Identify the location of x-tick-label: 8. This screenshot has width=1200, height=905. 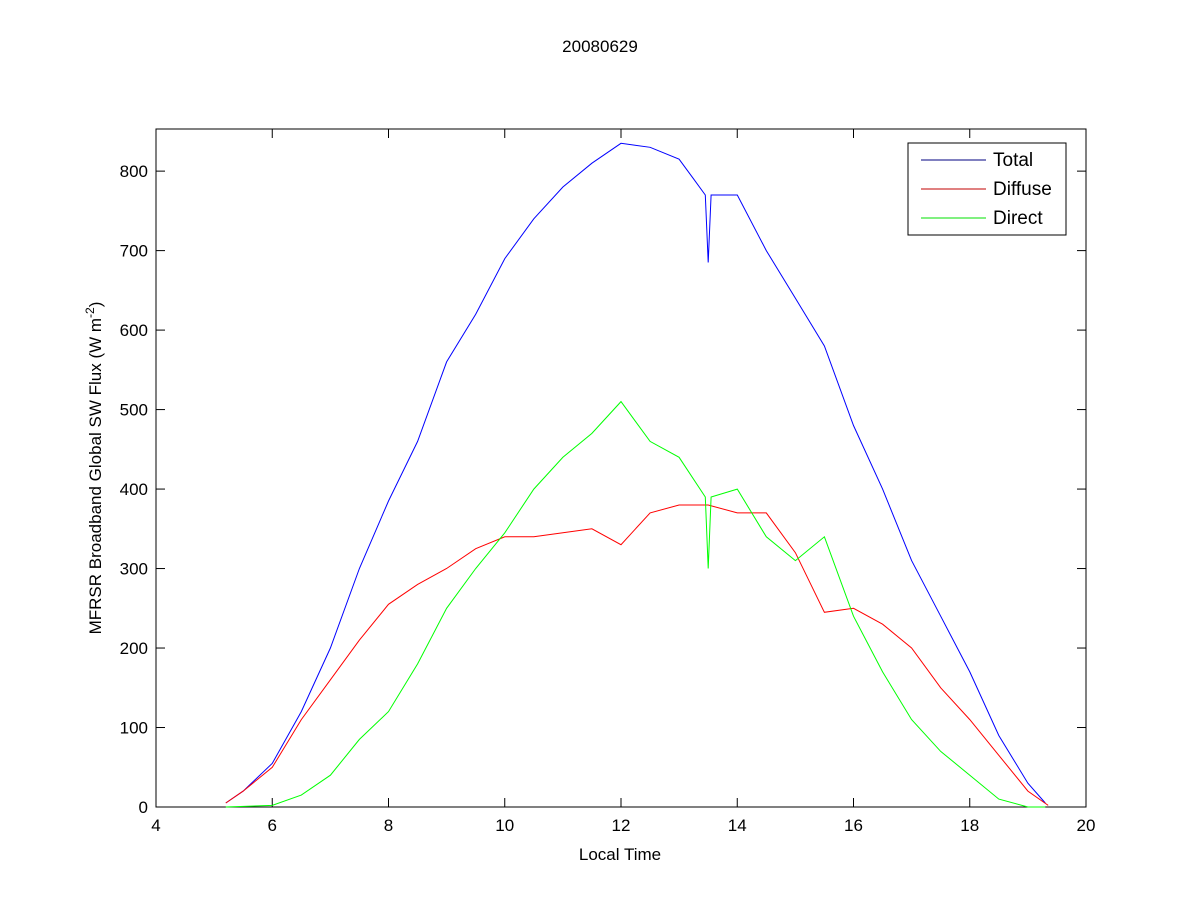
(388, 825).